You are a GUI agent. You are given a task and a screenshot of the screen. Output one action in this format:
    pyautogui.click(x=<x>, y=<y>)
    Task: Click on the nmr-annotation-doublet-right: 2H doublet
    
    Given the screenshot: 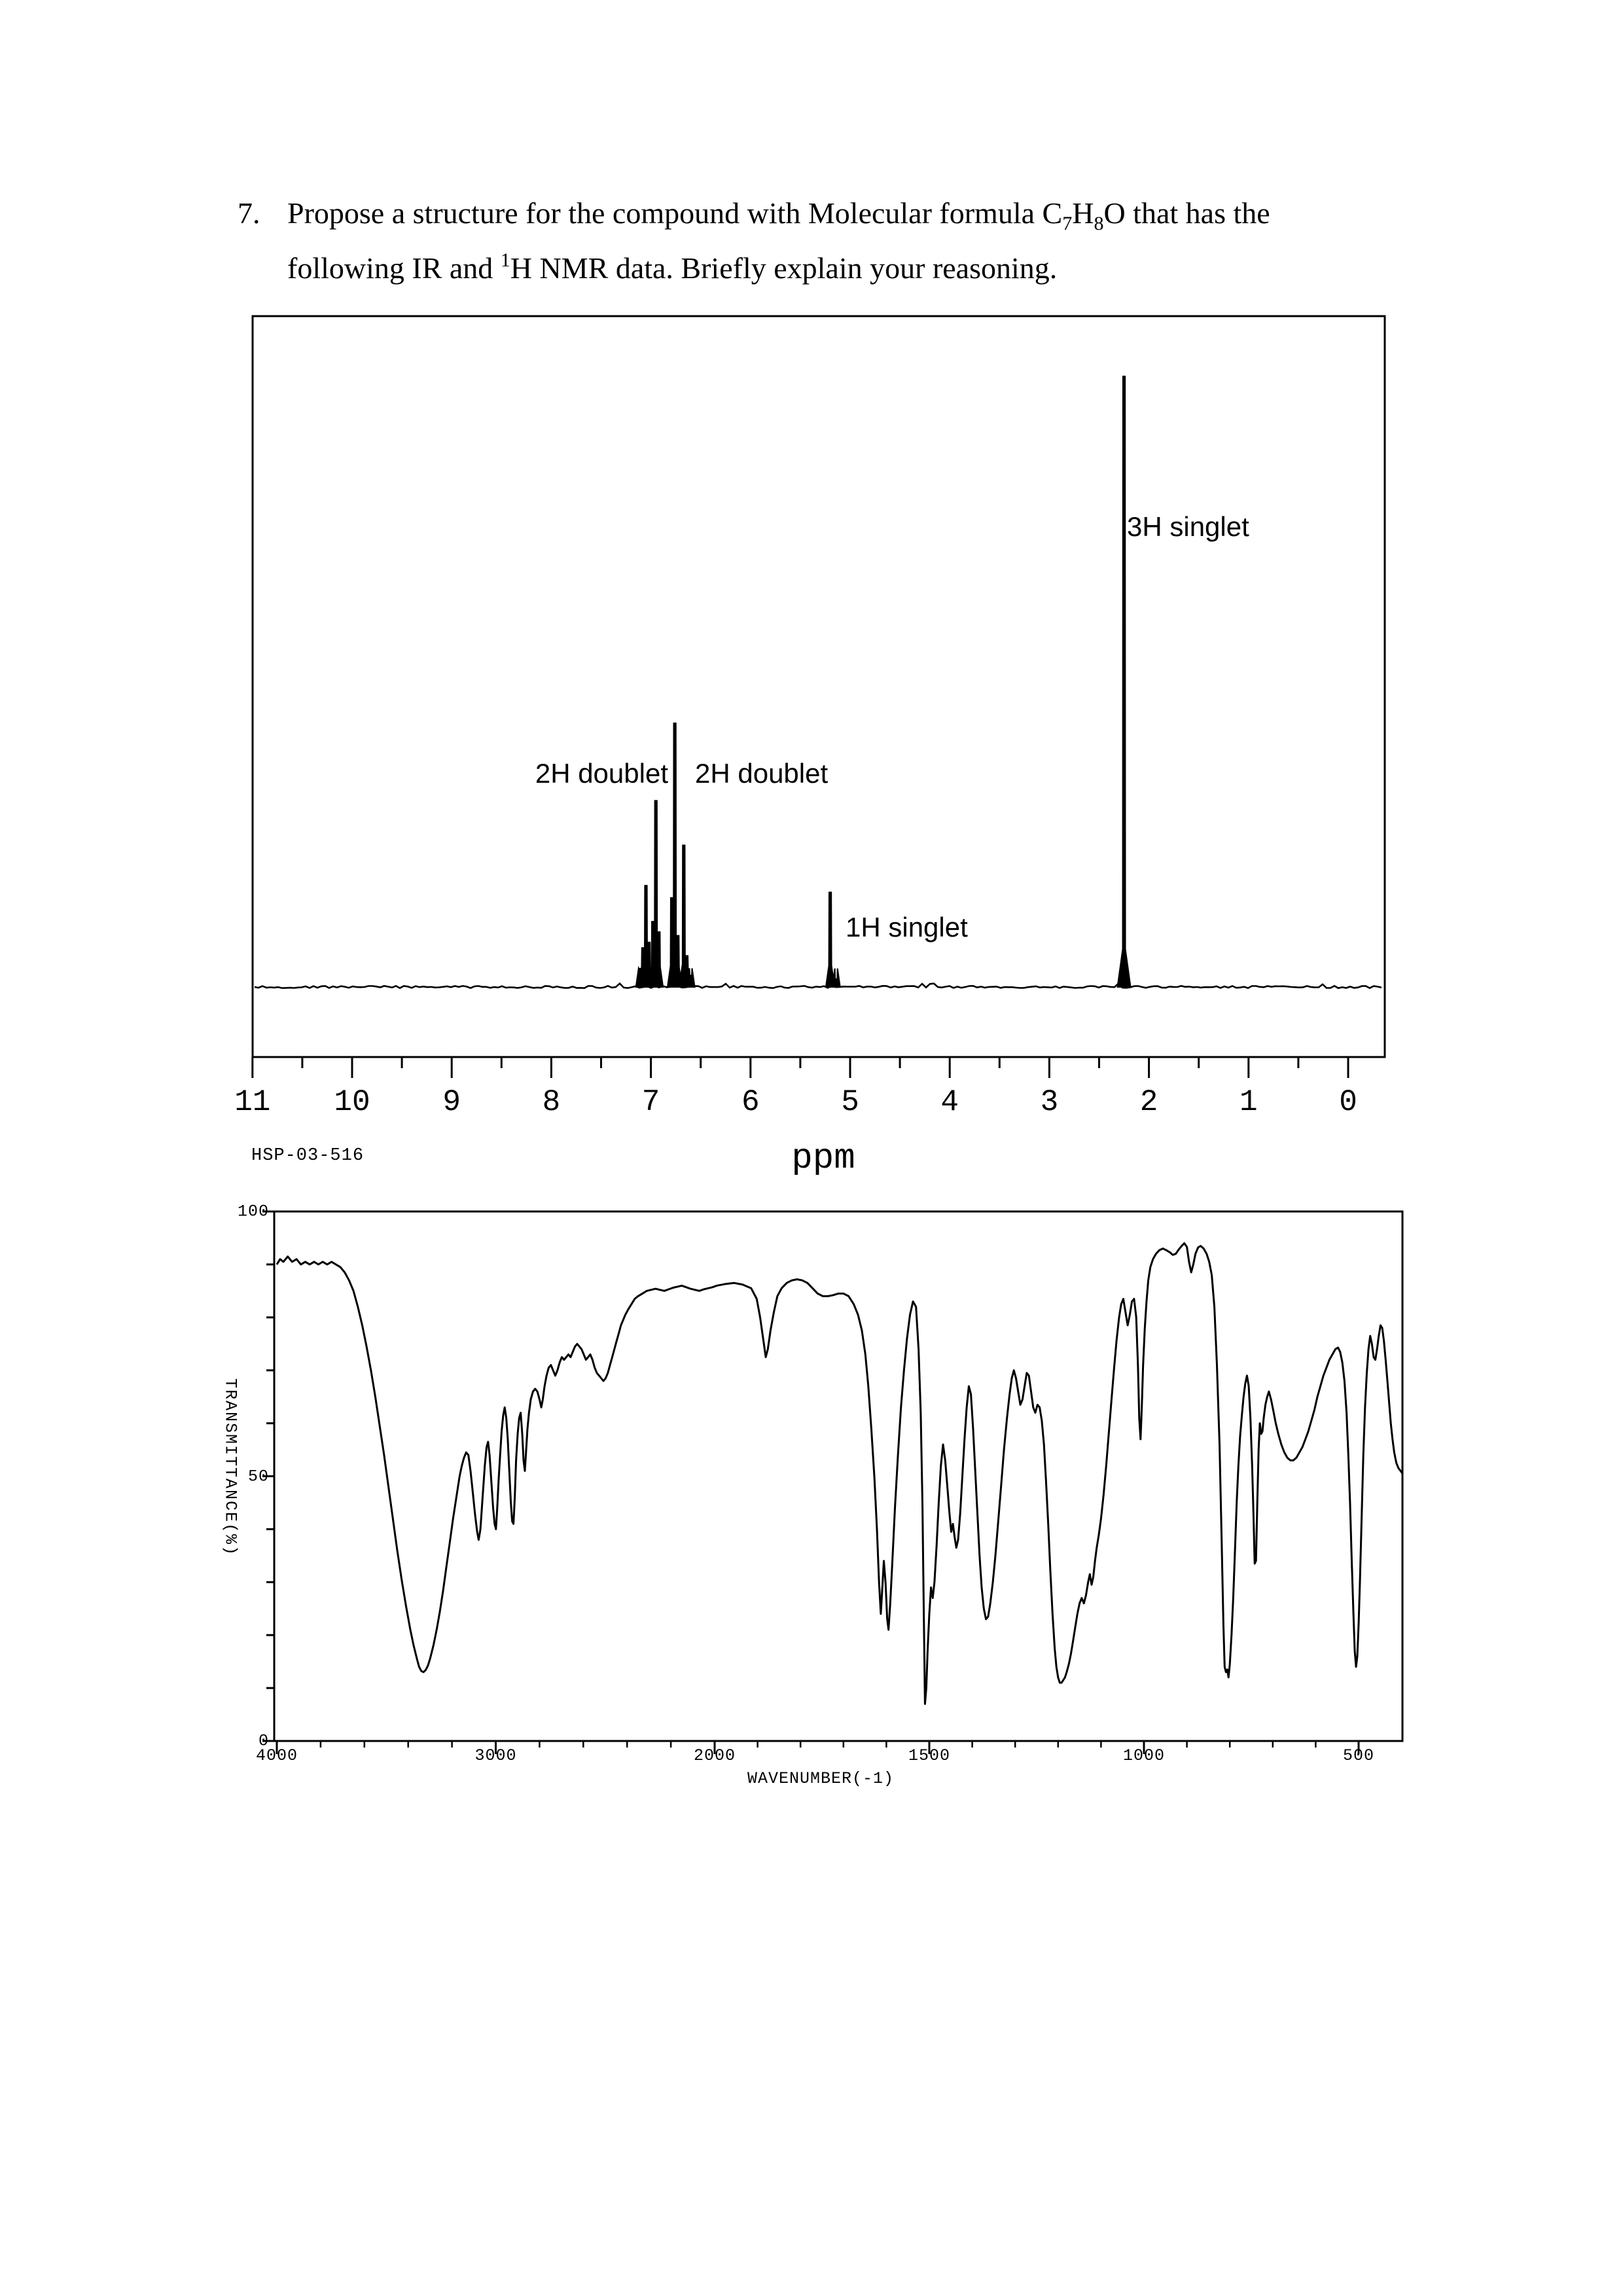 What is the action you would take?
    pyautogui.click(x=762, y=773)
    